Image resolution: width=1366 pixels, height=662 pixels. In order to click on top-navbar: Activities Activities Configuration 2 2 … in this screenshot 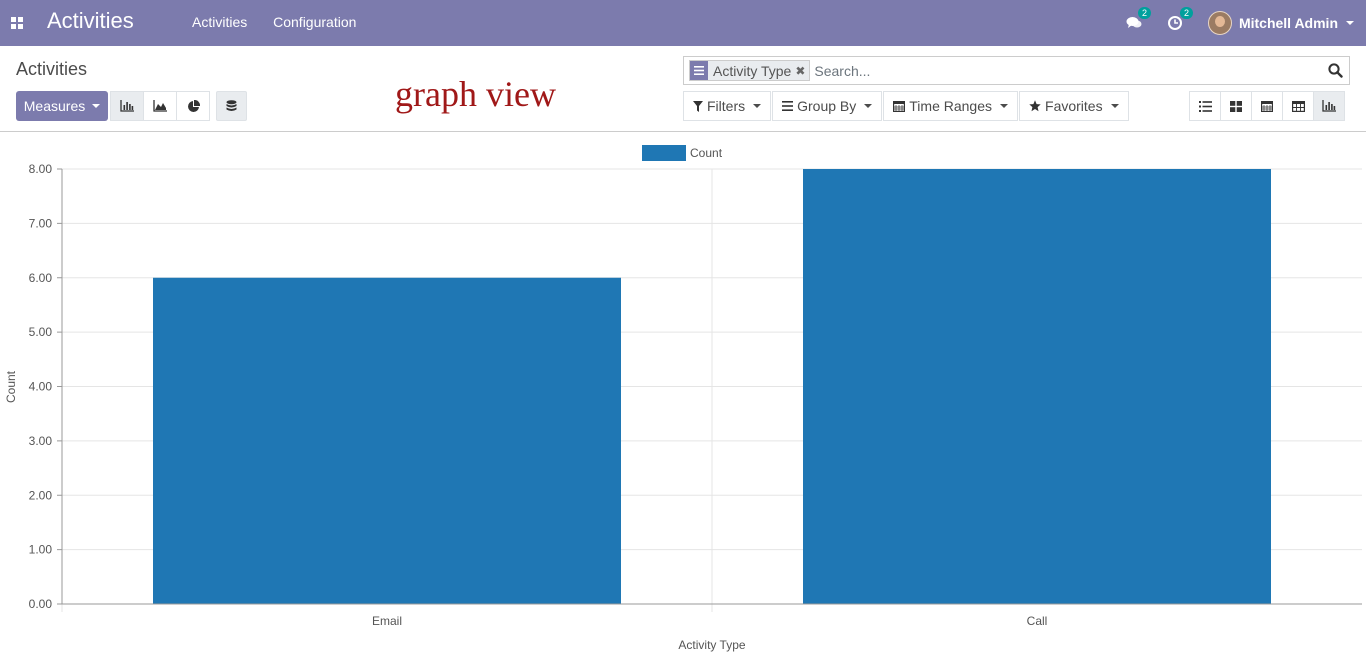, I will do `click(683, 23)`.